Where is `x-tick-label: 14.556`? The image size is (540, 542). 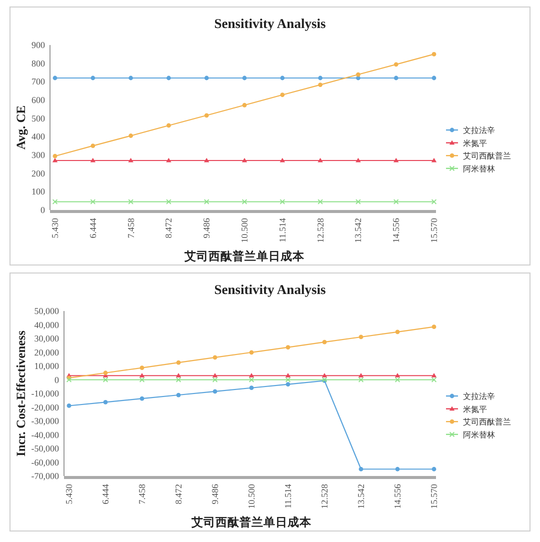
x-tick-label: 14.556 is located at coordinates (396, 230).